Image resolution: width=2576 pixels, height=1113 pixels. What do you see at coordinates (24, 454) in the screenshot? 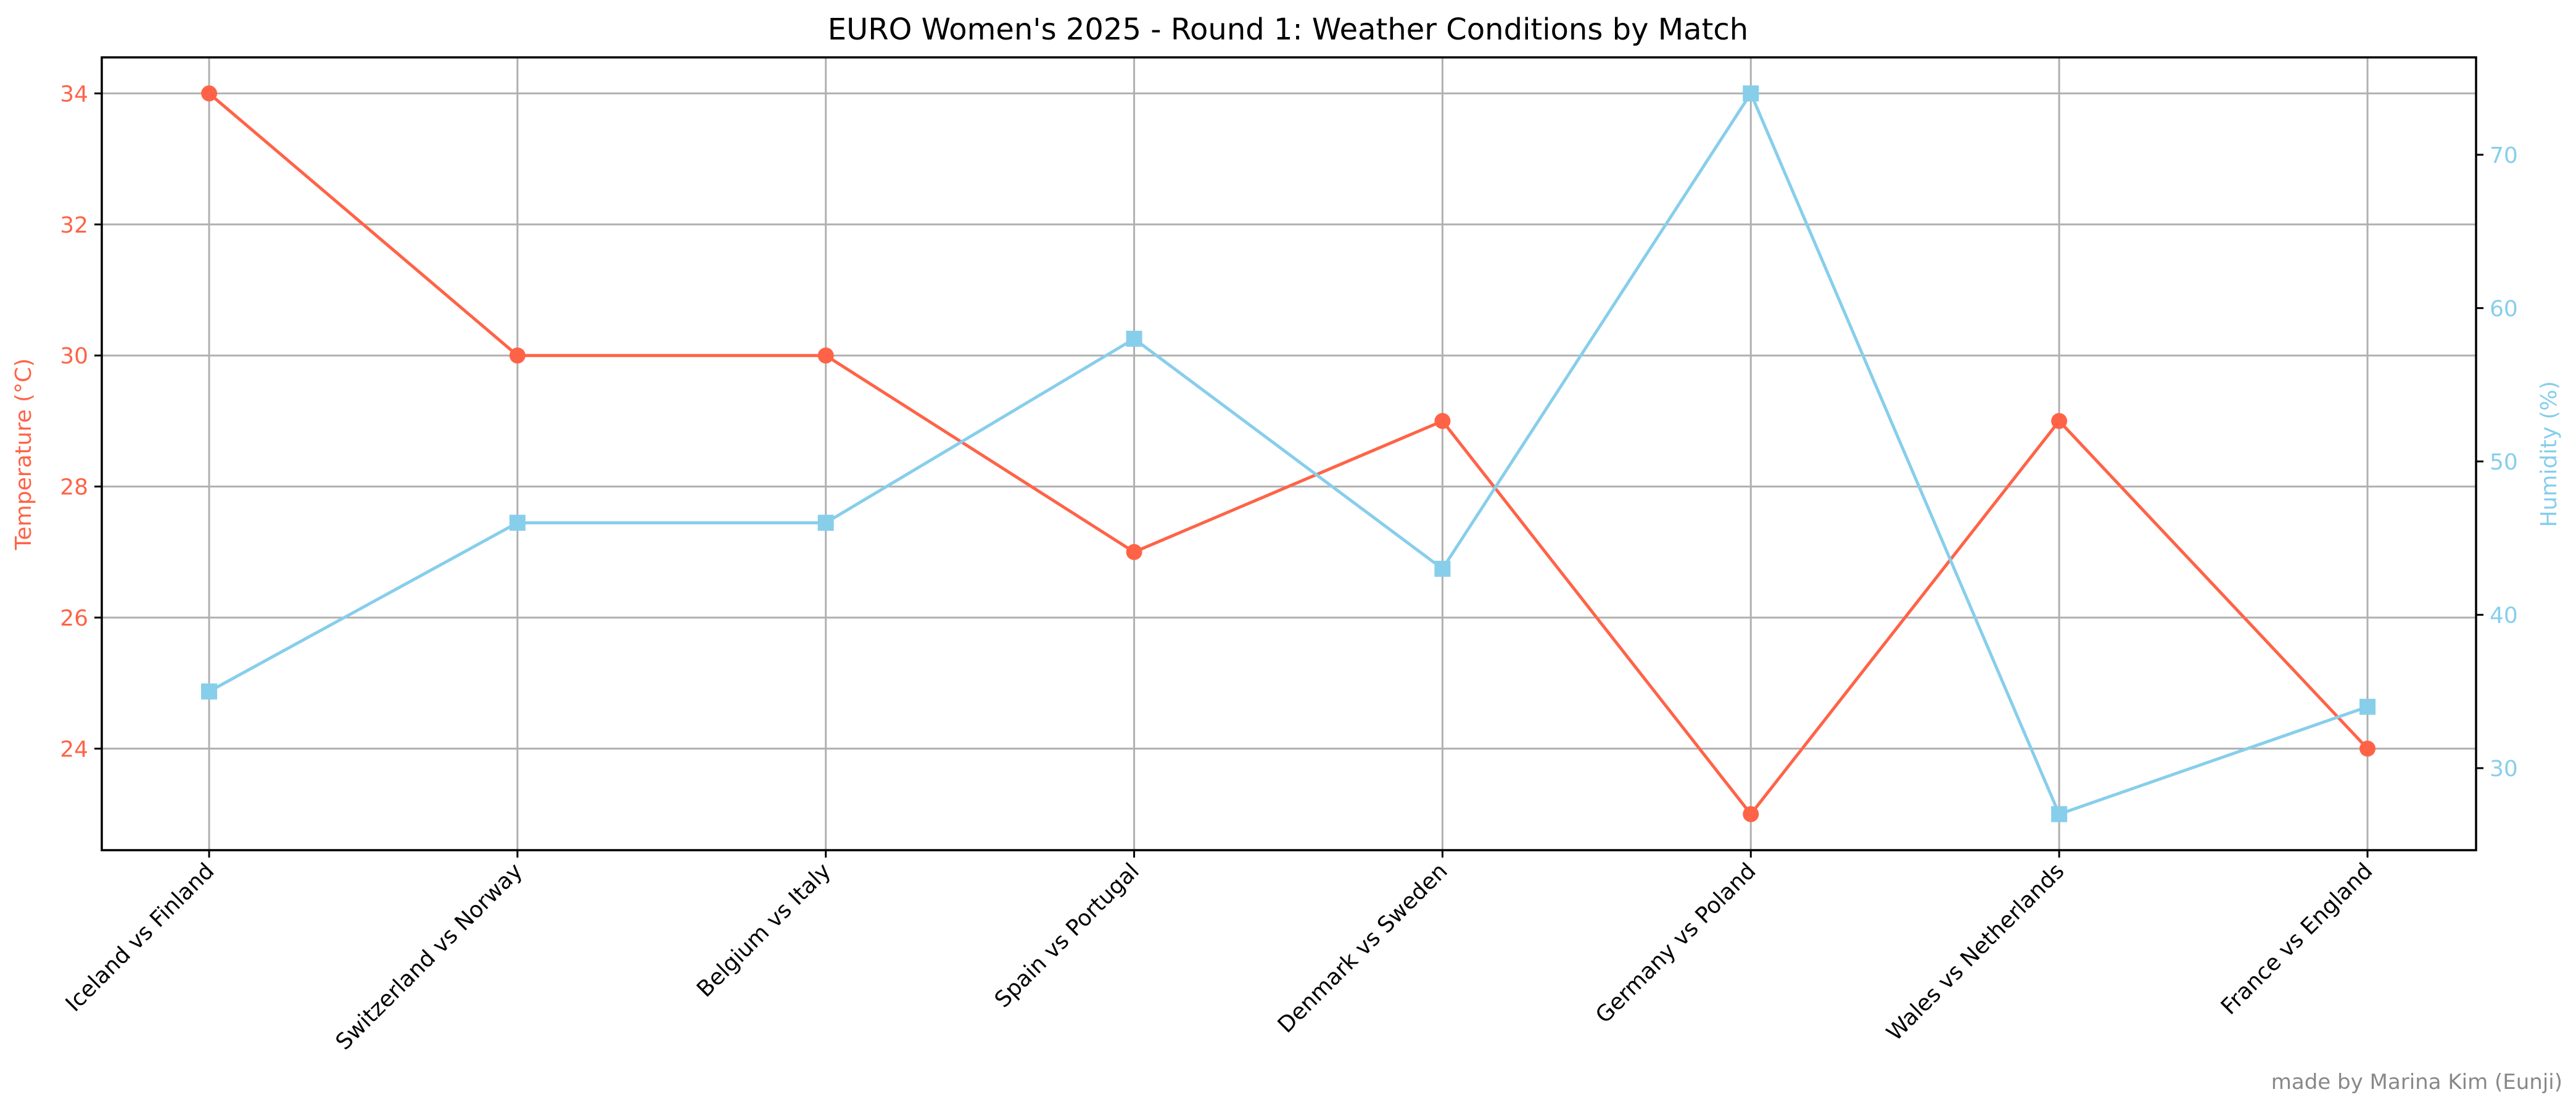
I see `left-axis-label: Temperature (°C)` at bounding box center [24, 454].